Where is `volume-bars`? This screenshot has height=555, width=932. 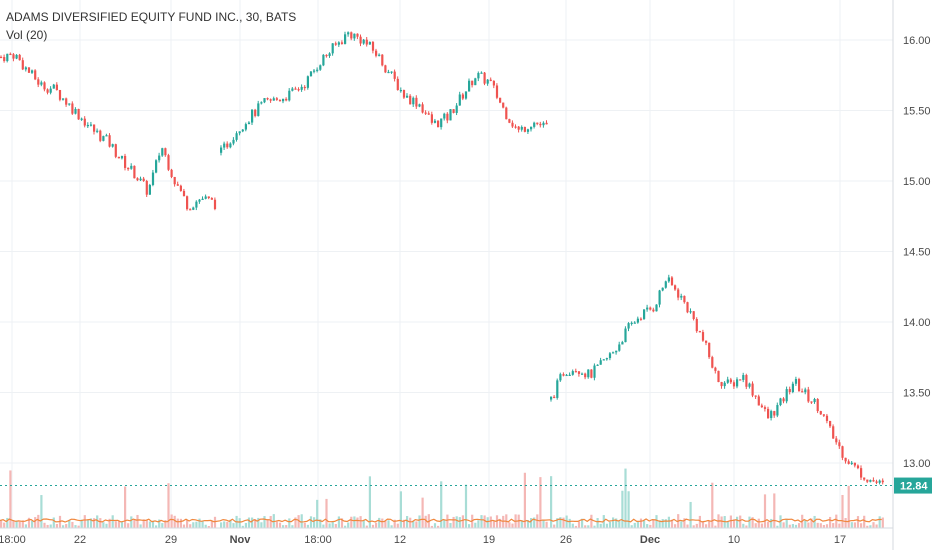 volume-bars is located at coordinates (442, 498).